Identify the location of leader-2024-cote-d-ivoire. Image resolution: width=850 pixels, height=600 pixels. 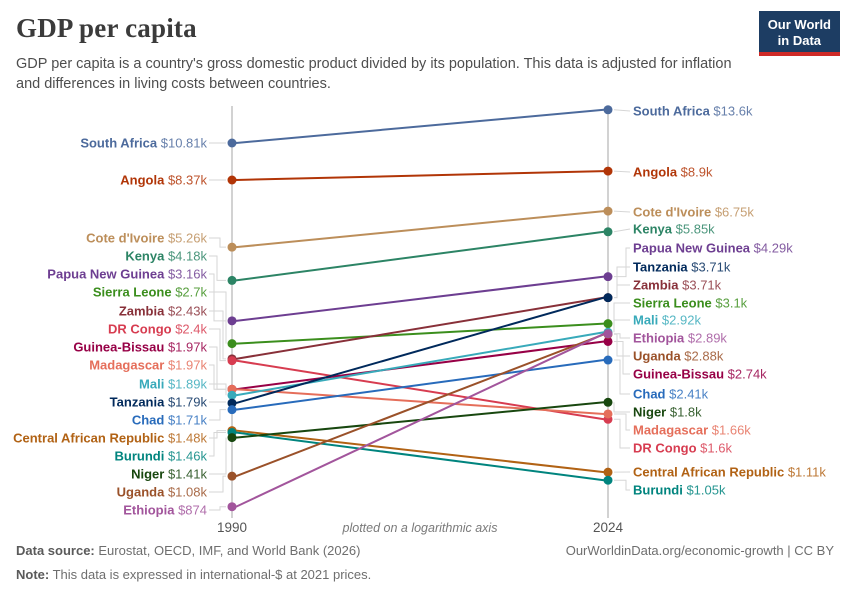
(622, 211).